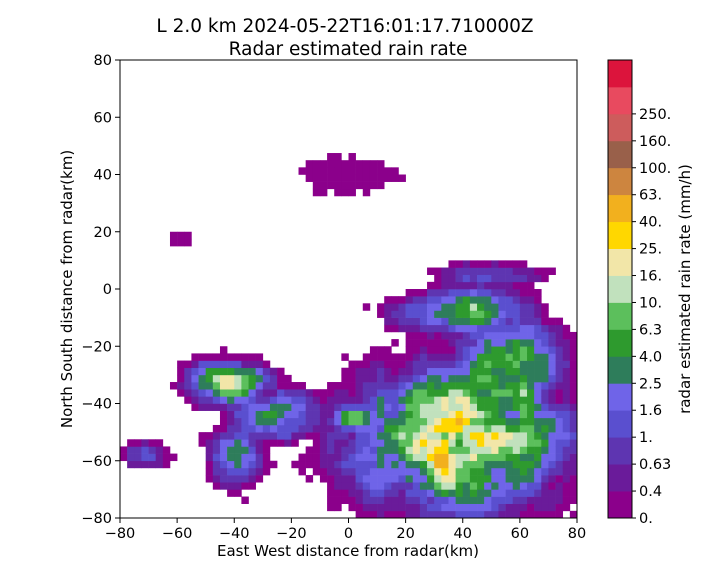  Describe the element at coordinates (655, 142) in the screenshot. I see `colorbar-tick-label: 160.` at that location.